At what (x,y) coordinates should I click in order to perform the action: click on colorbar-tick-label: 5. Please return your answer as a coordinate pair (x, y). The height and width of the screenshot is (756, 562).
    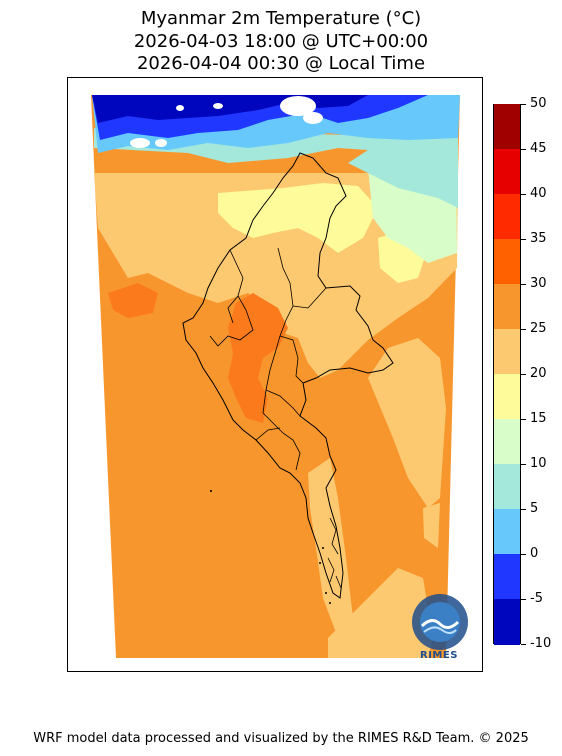
    Looking at the image, I should click on (534, 508).